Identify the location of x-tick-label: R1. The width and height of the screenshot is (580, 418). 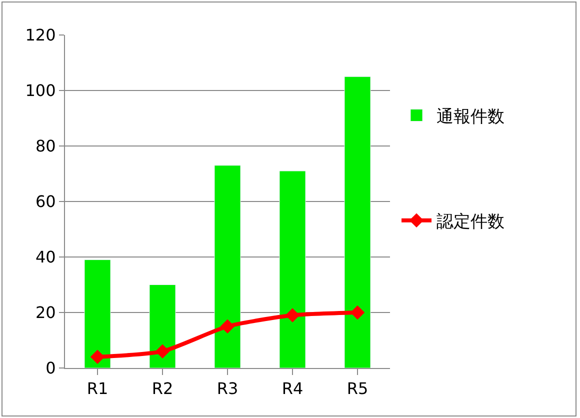
(97, 388).